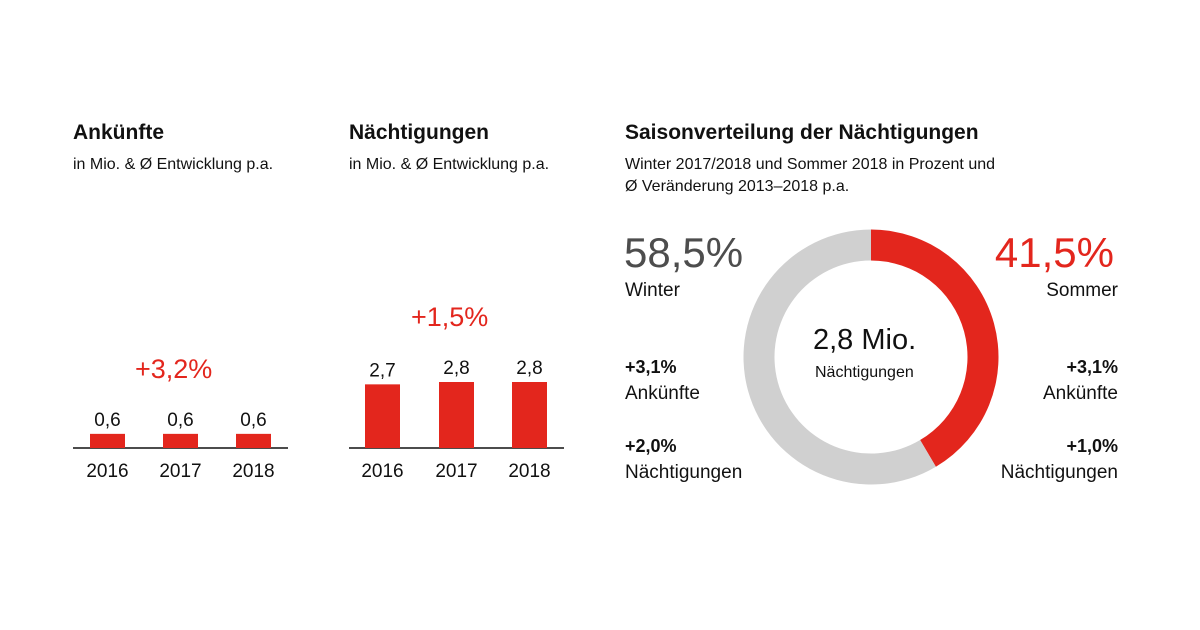  What do you see at coordinates (450, 317) in the screenshot?
I see `overnights-growth-label: +1,5%` at bounding box center [450, 317].